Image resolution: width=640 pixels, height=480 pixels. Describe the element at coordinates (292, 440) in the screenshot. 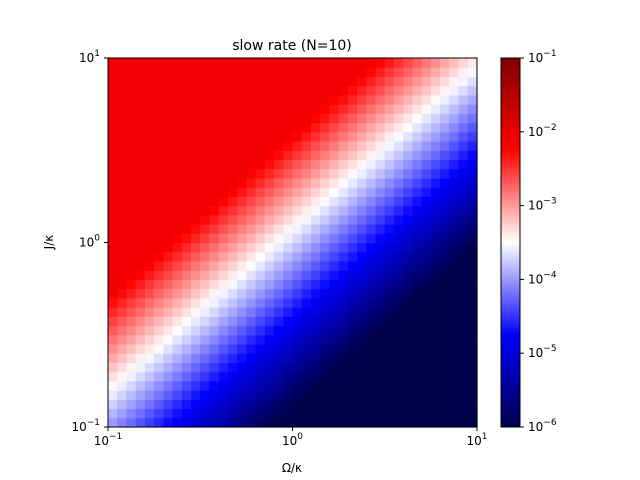

I see `x-tick-label: 100` at that location.